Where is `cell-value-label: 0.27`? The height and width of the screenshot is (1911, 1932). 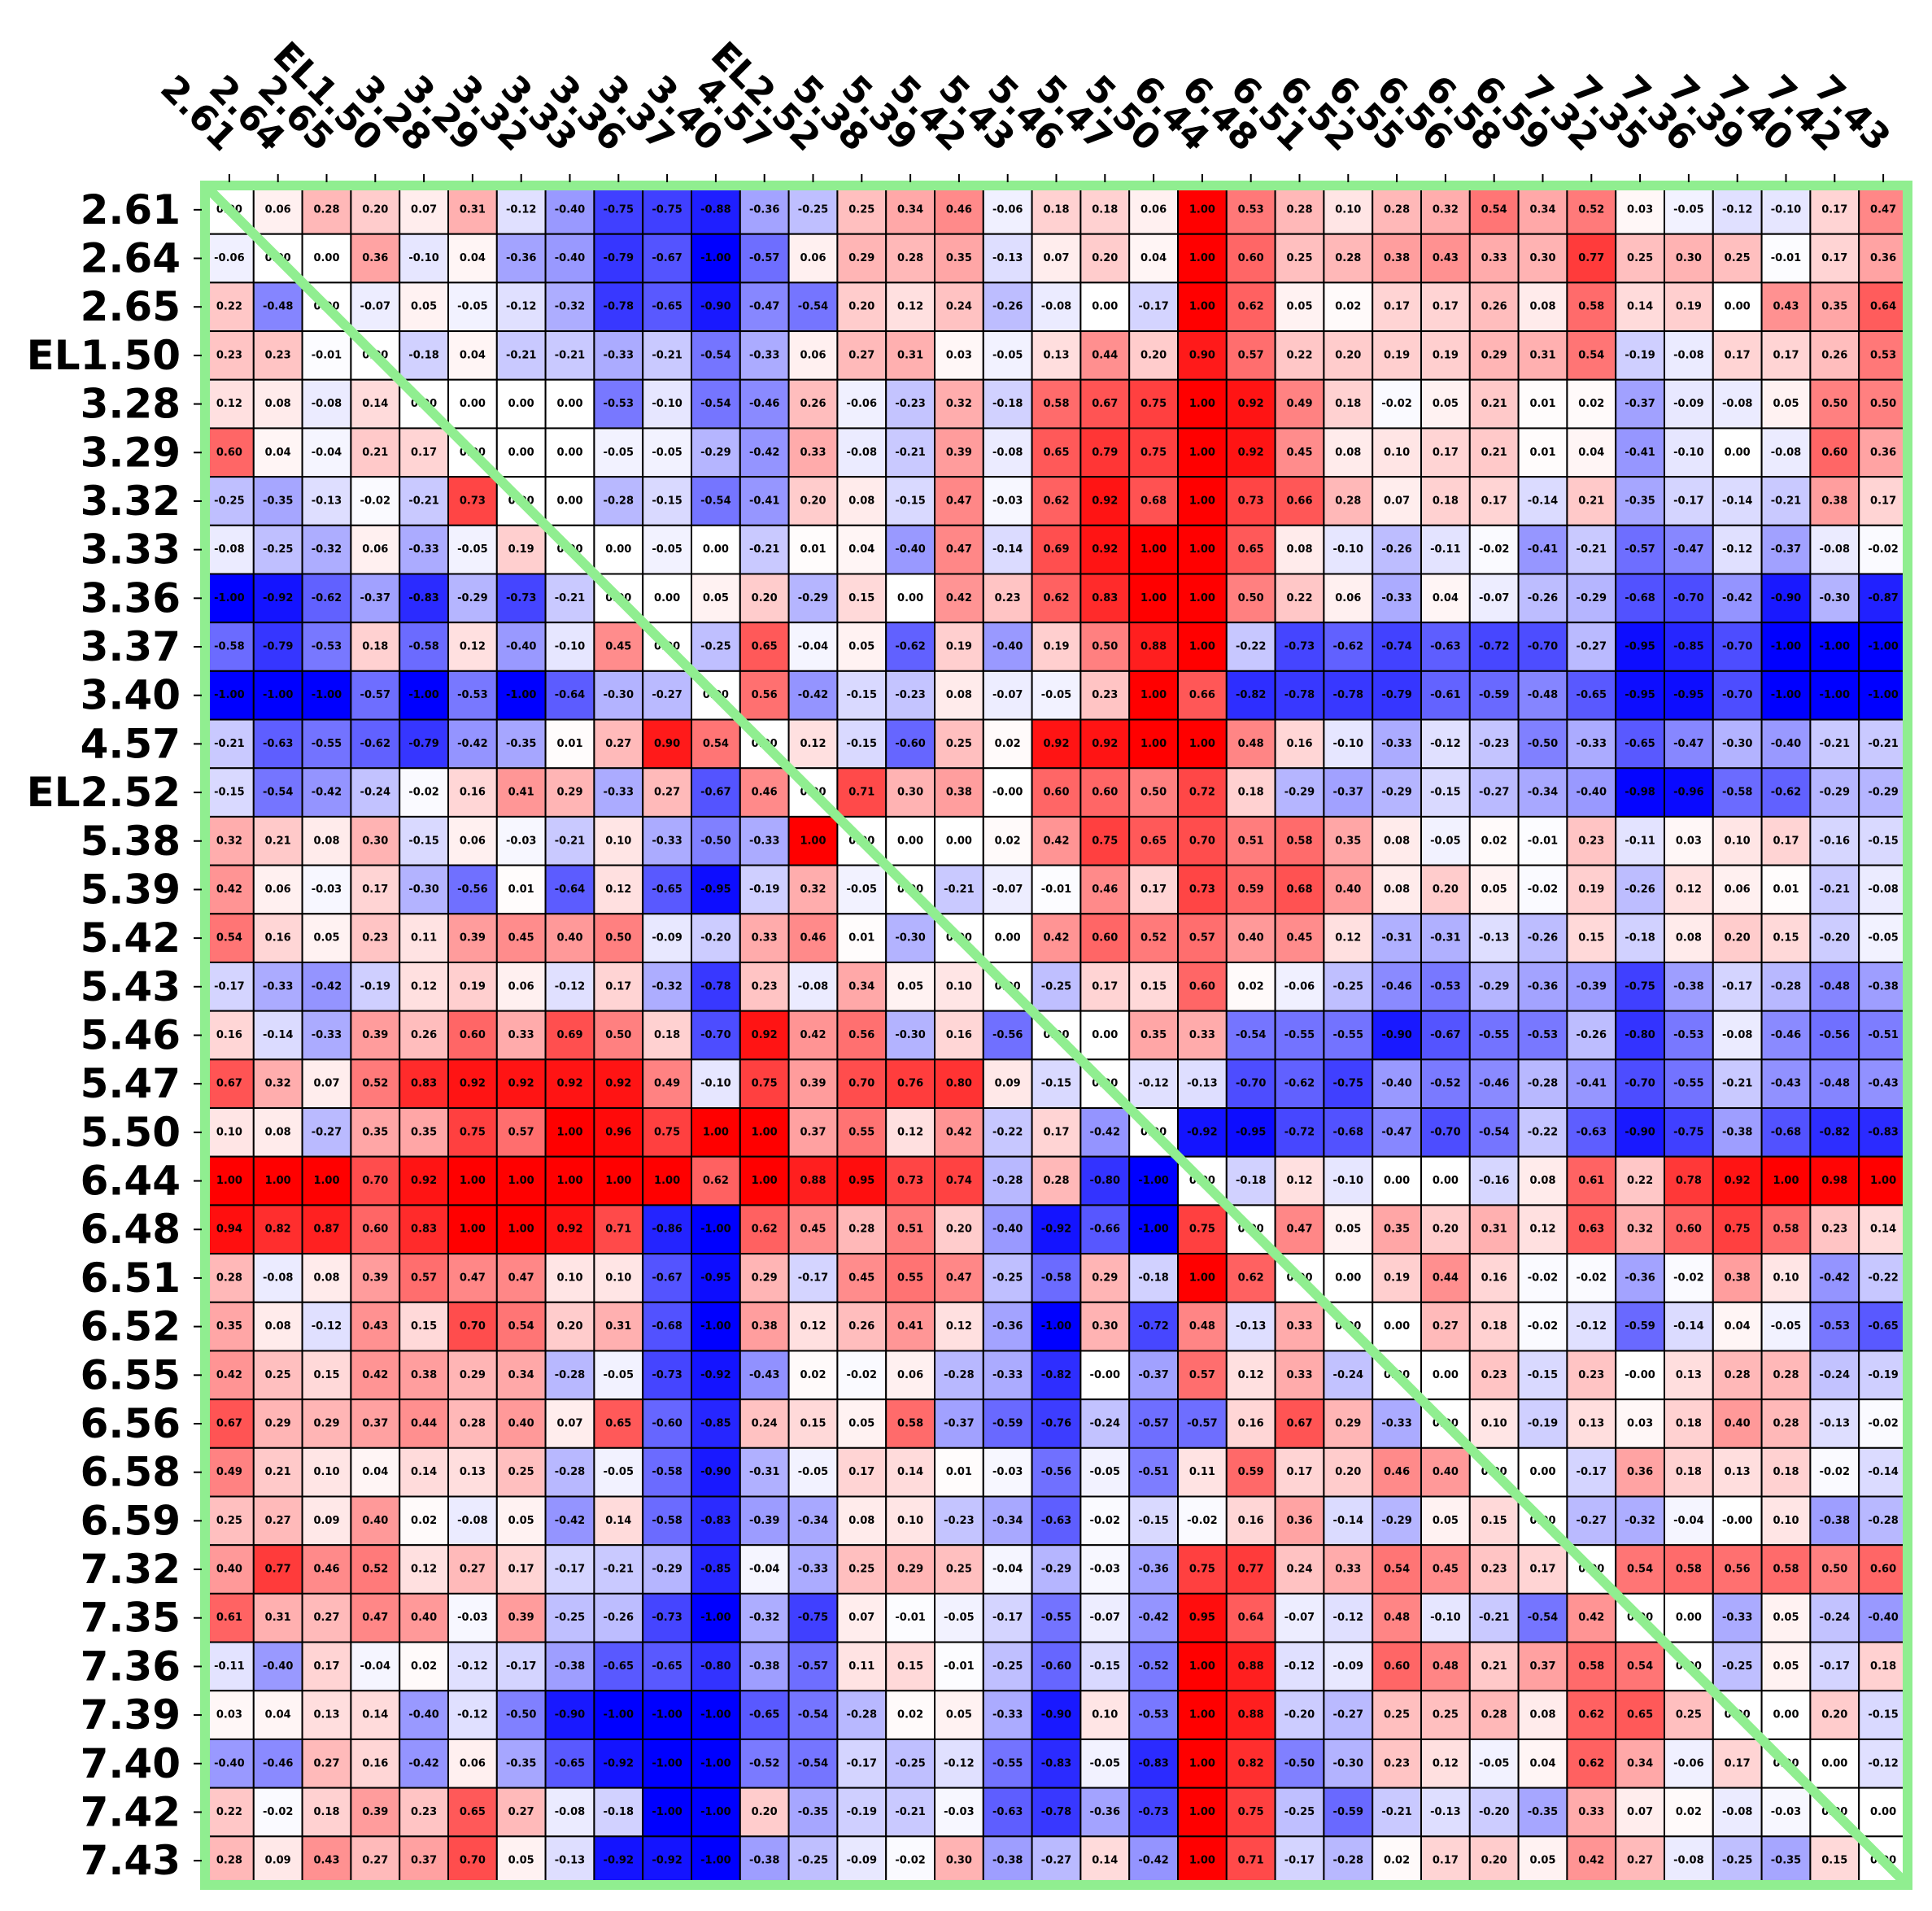
cell-value-label: 0.27 is located at coordinates (861, 355).